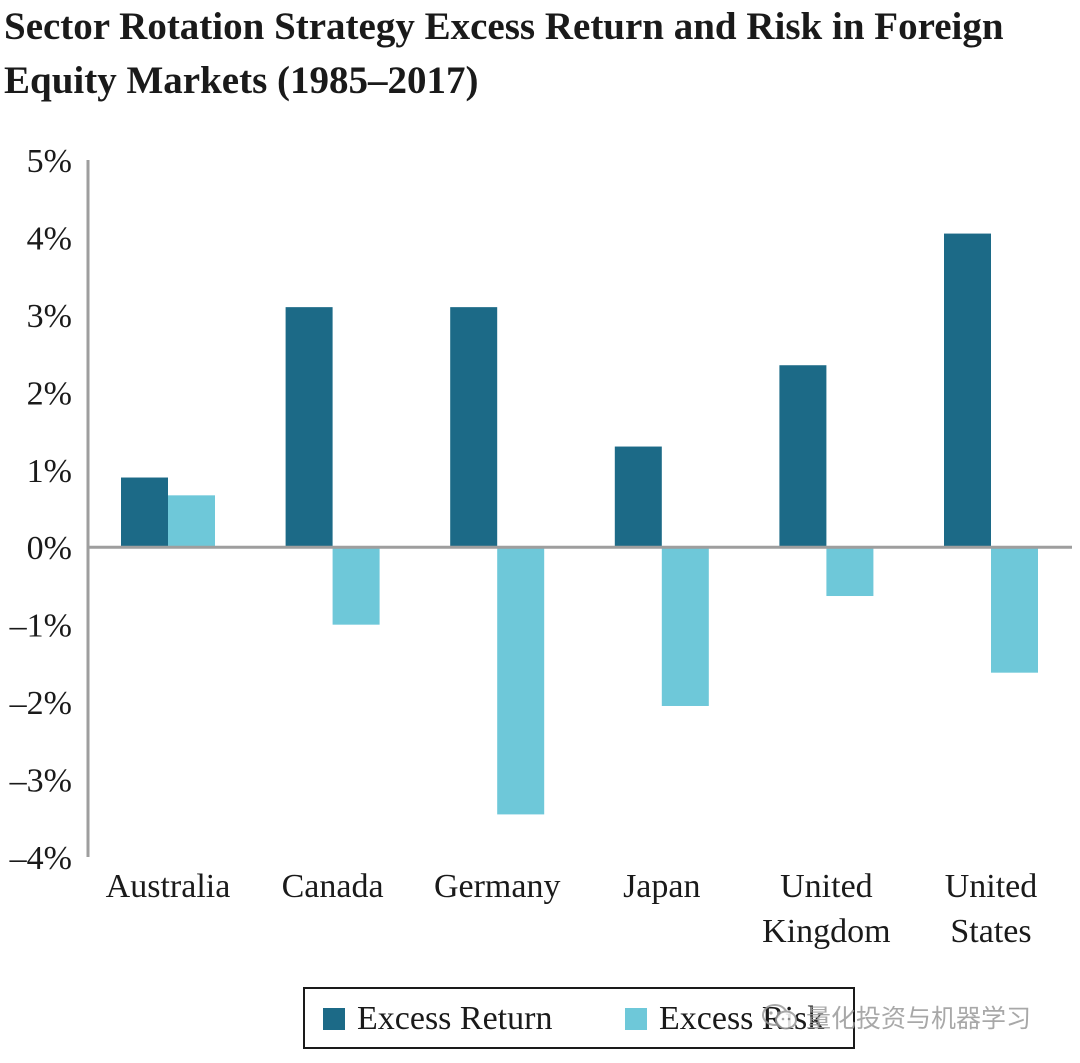 This screenshot has height=1063, width=1080. I want to click on y-tick-label: 5%, so click(49, 161).